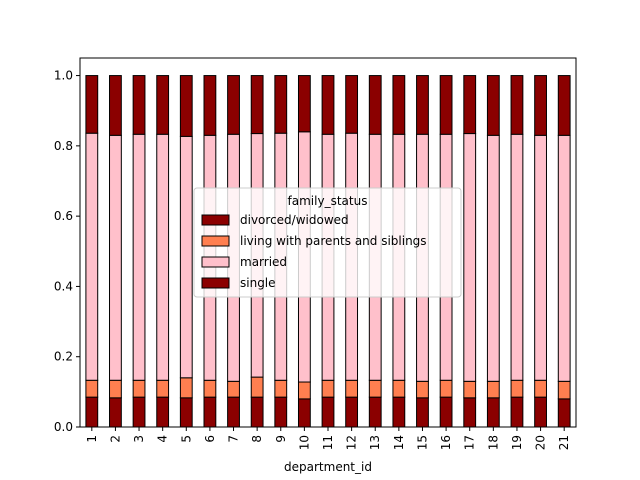 The image size is (640, 480). Describe the element at coordinates (493, 442) in the screenshot. I see `x-tick-label: 18` at that location.